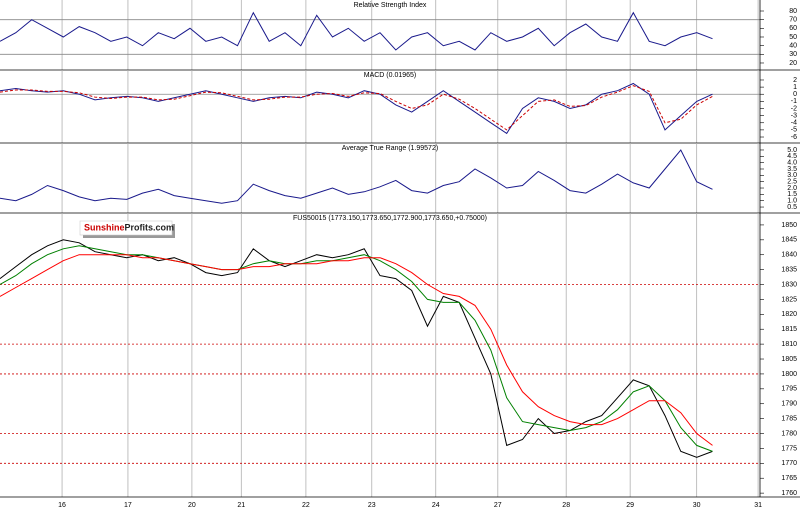  I want to click on y-tick-label: 2.5, so click(792, 182).